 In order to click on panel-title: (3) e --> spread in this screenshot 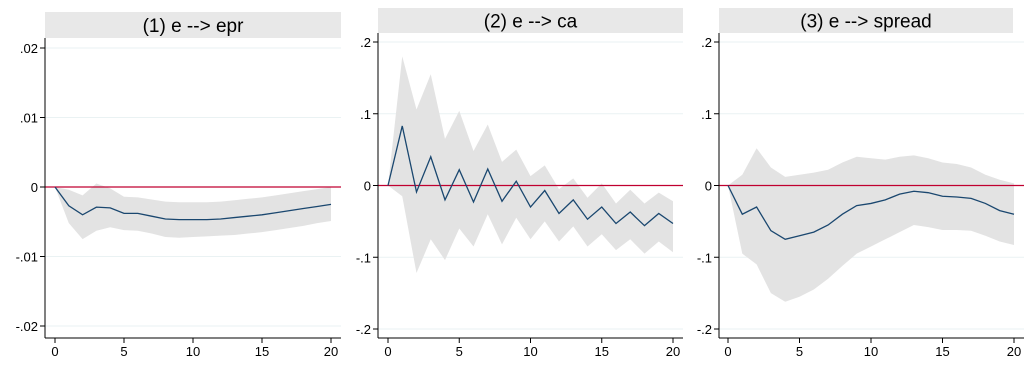, I will do `click(865, 22)`.